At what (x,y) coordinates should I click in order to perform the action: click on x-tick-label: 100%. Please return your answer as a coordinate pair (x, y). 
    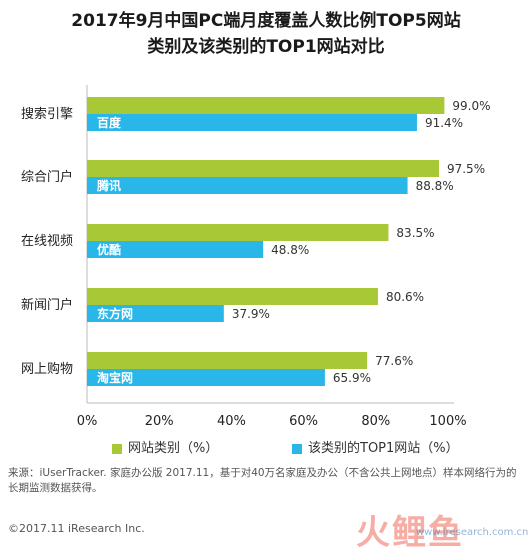
    Looking at the image, I should click on (447, 421).